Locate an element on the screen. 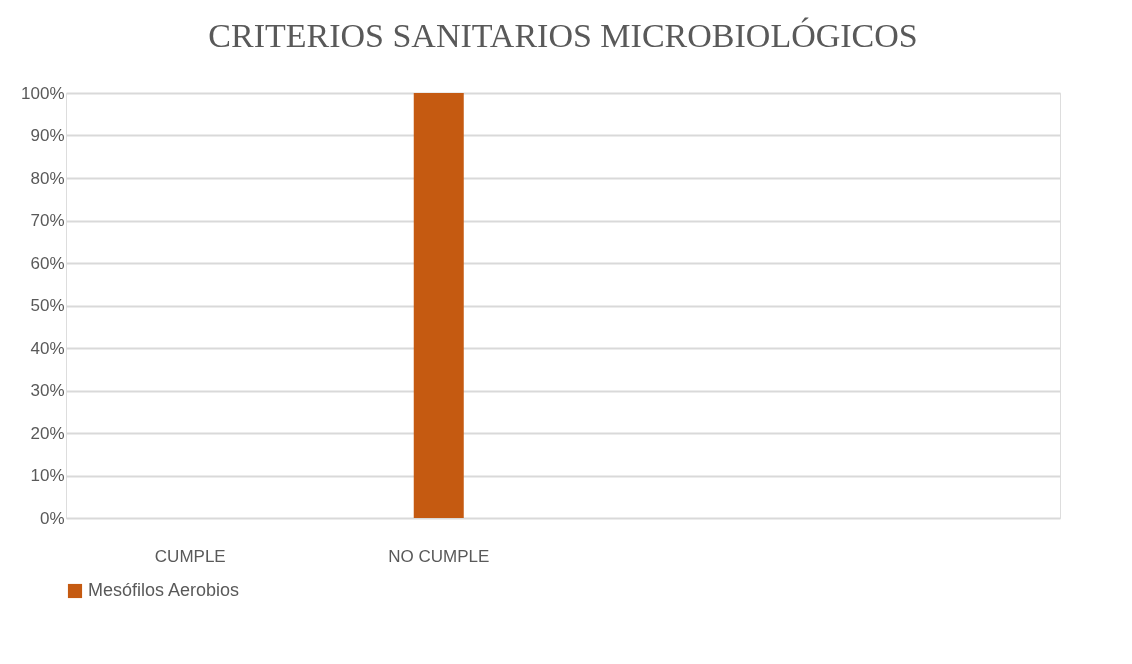 This screenshot has height=664, width=1132. y-tick-label: 10% is located at coordinates (47, 475).